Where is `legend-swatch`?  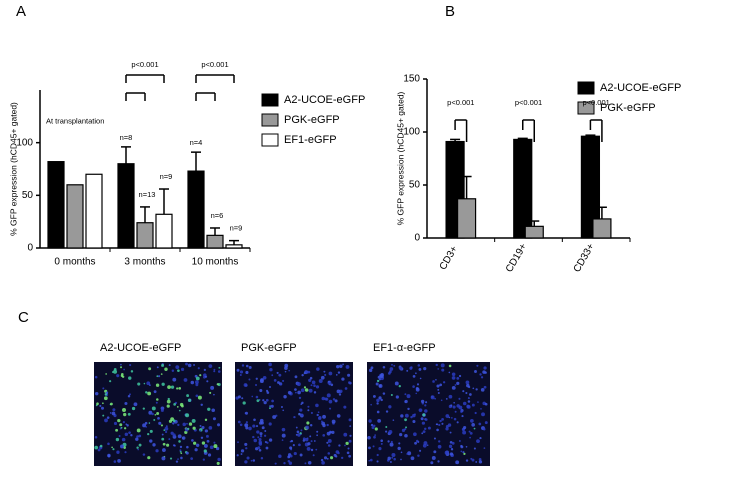
legend-swatch is located at coordinates (586, 88).